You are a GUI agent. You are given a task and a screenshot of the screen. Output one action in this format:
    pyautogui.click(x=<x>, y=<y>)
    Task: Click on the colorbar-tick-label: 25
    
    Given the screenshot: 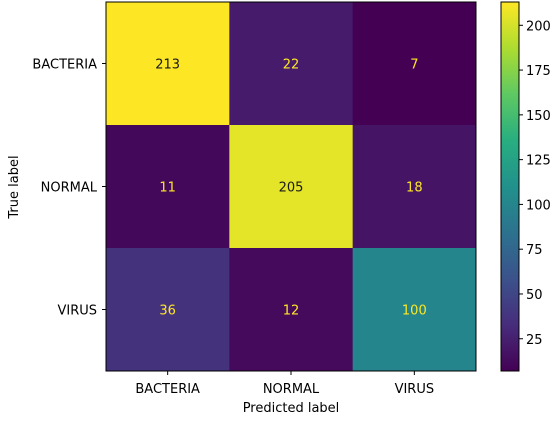 What is the action you would take?
    pyautogui.click(x=534, y=340)
    